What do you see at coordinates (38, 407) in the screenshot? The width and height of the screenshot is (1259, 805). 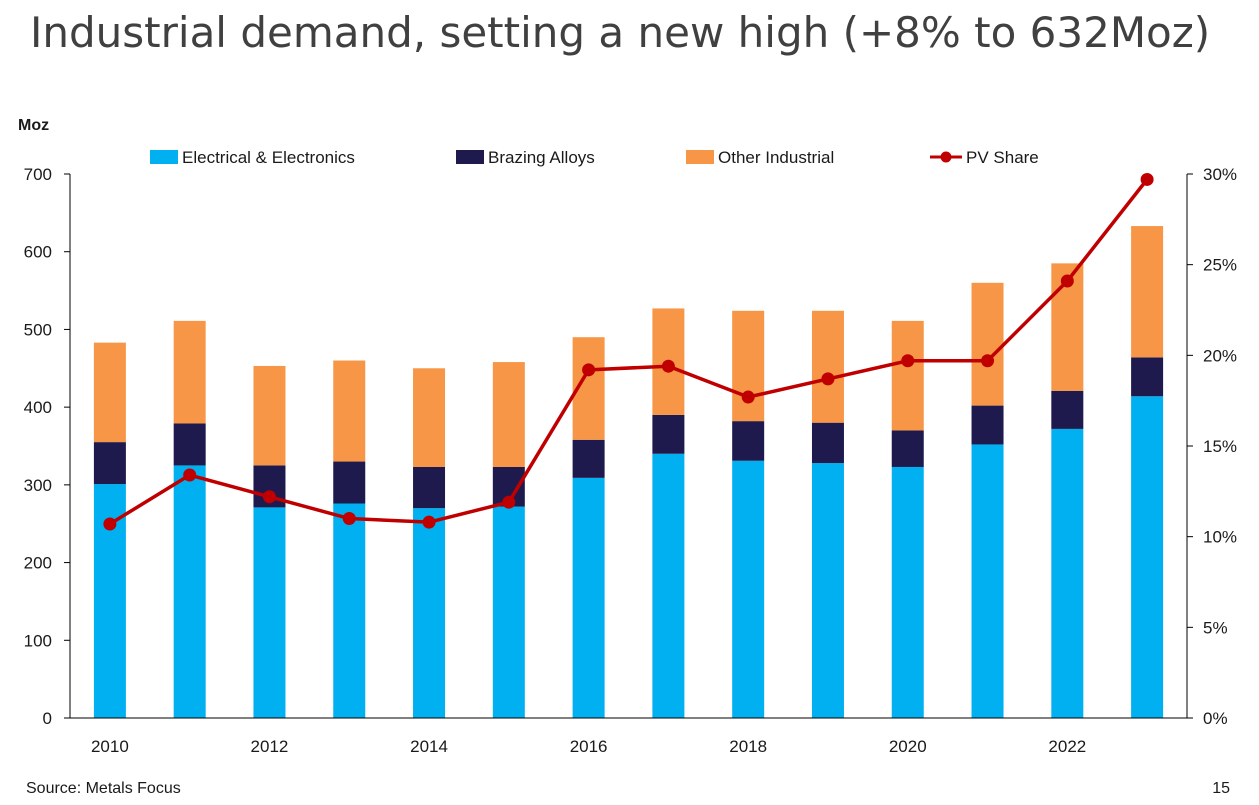 I see `y-tick-label: 400` at bounding box center [38, 407].